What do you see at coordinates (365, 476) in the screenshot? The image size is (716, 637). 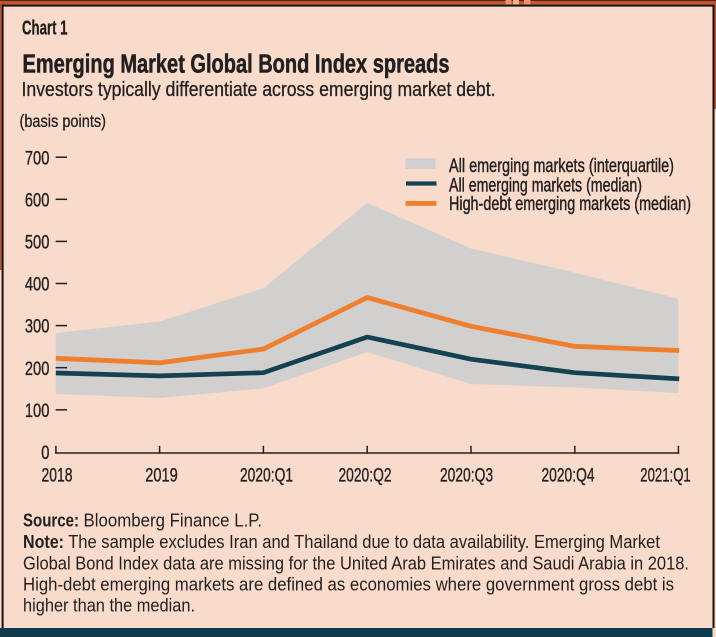 I see `svg-text: 2020:Q2` at bounding box center [365, 476].